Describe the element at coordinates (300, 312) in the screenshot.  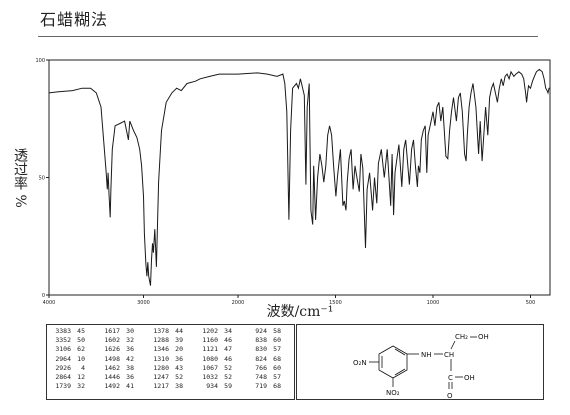
I see `x-axis-label: 波数/cm⁻¹` at that location.